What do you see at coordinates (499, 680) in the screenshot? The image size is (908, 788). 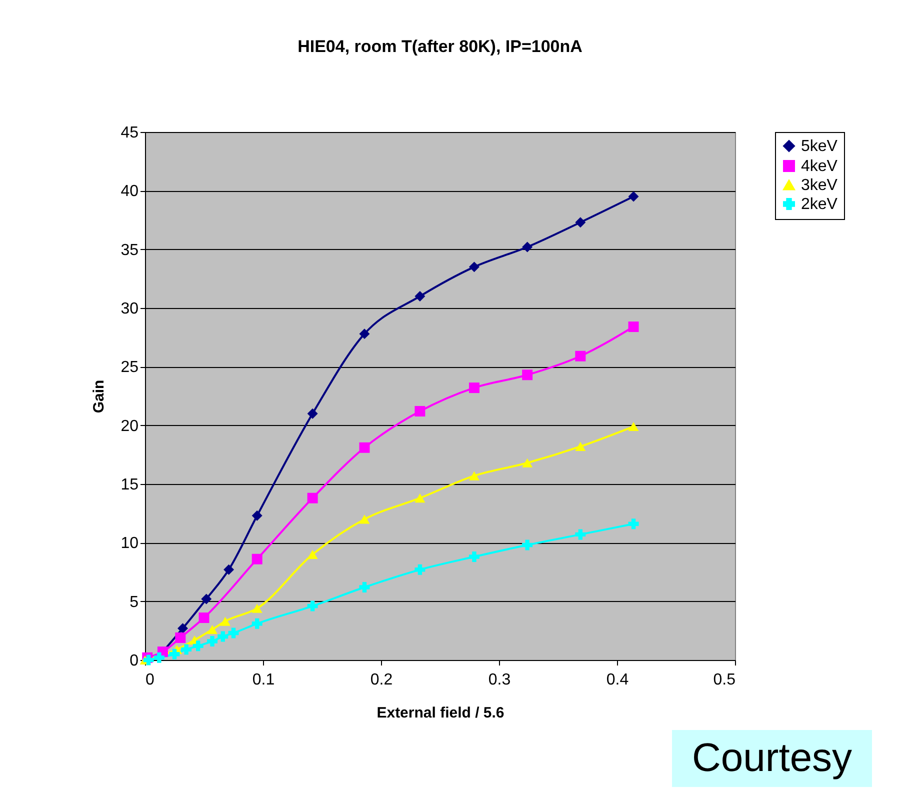 I see `x-tick-label: 0.3` at bounding box center [499, 680].